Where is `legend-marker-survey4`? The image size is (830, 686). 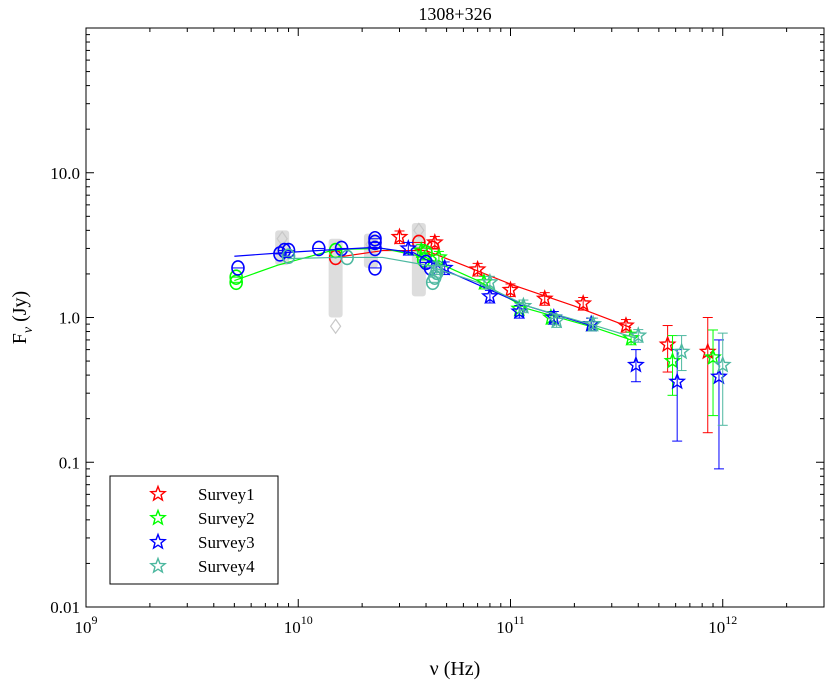 legend-marker-survey4 is located at coordinates (158, 565).